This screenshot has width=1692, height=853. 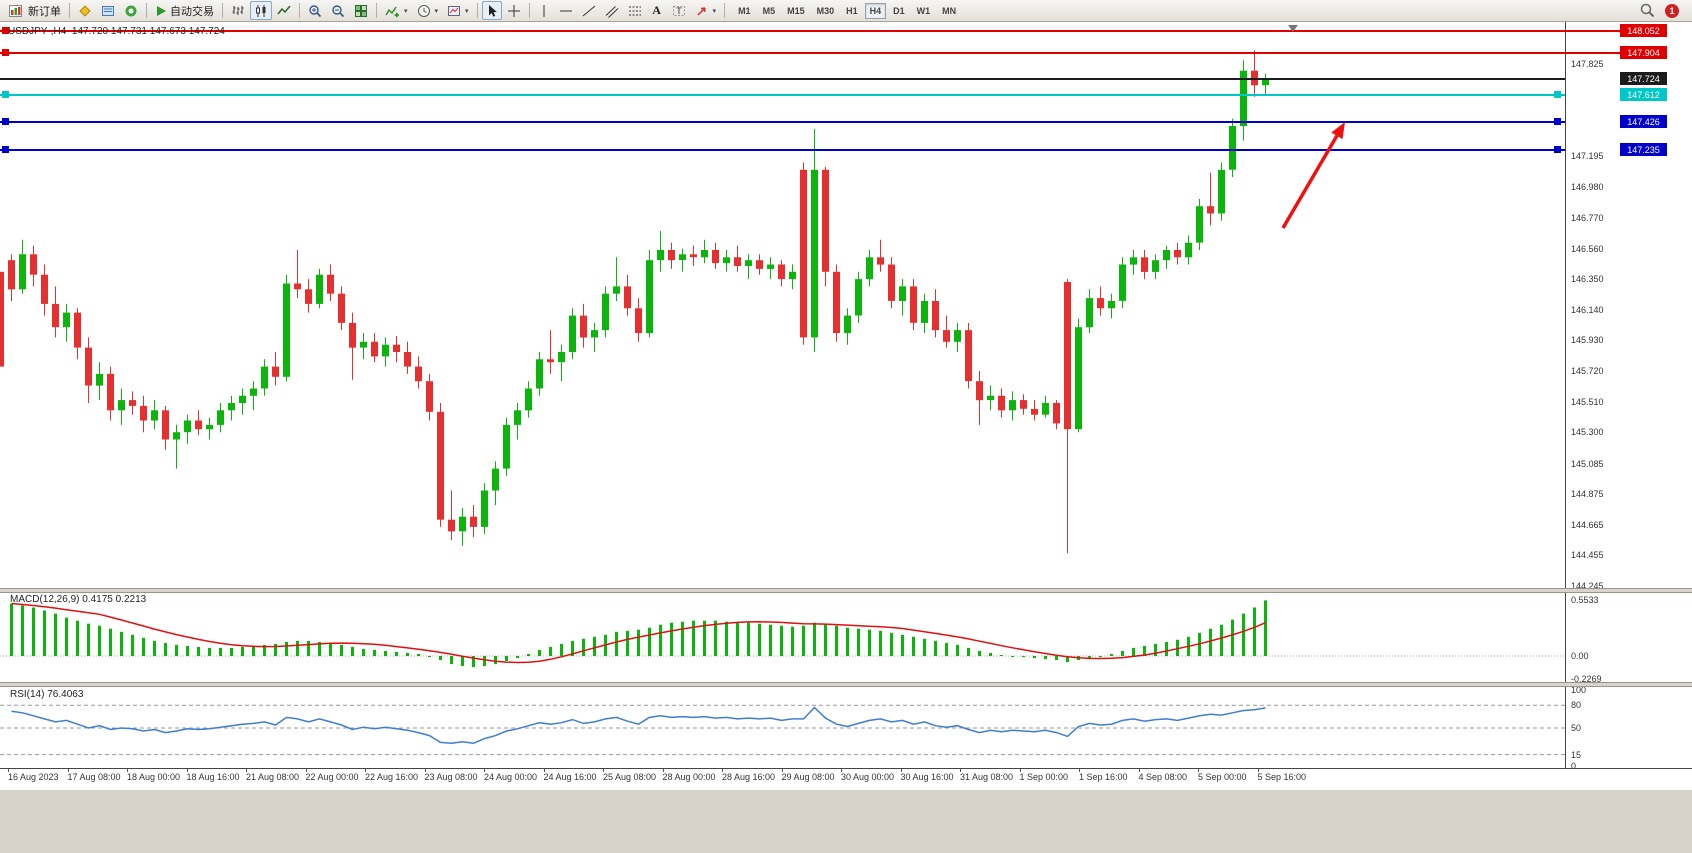 I want to click on price-axis-label: 146.980, so click(x=1587, y=187).